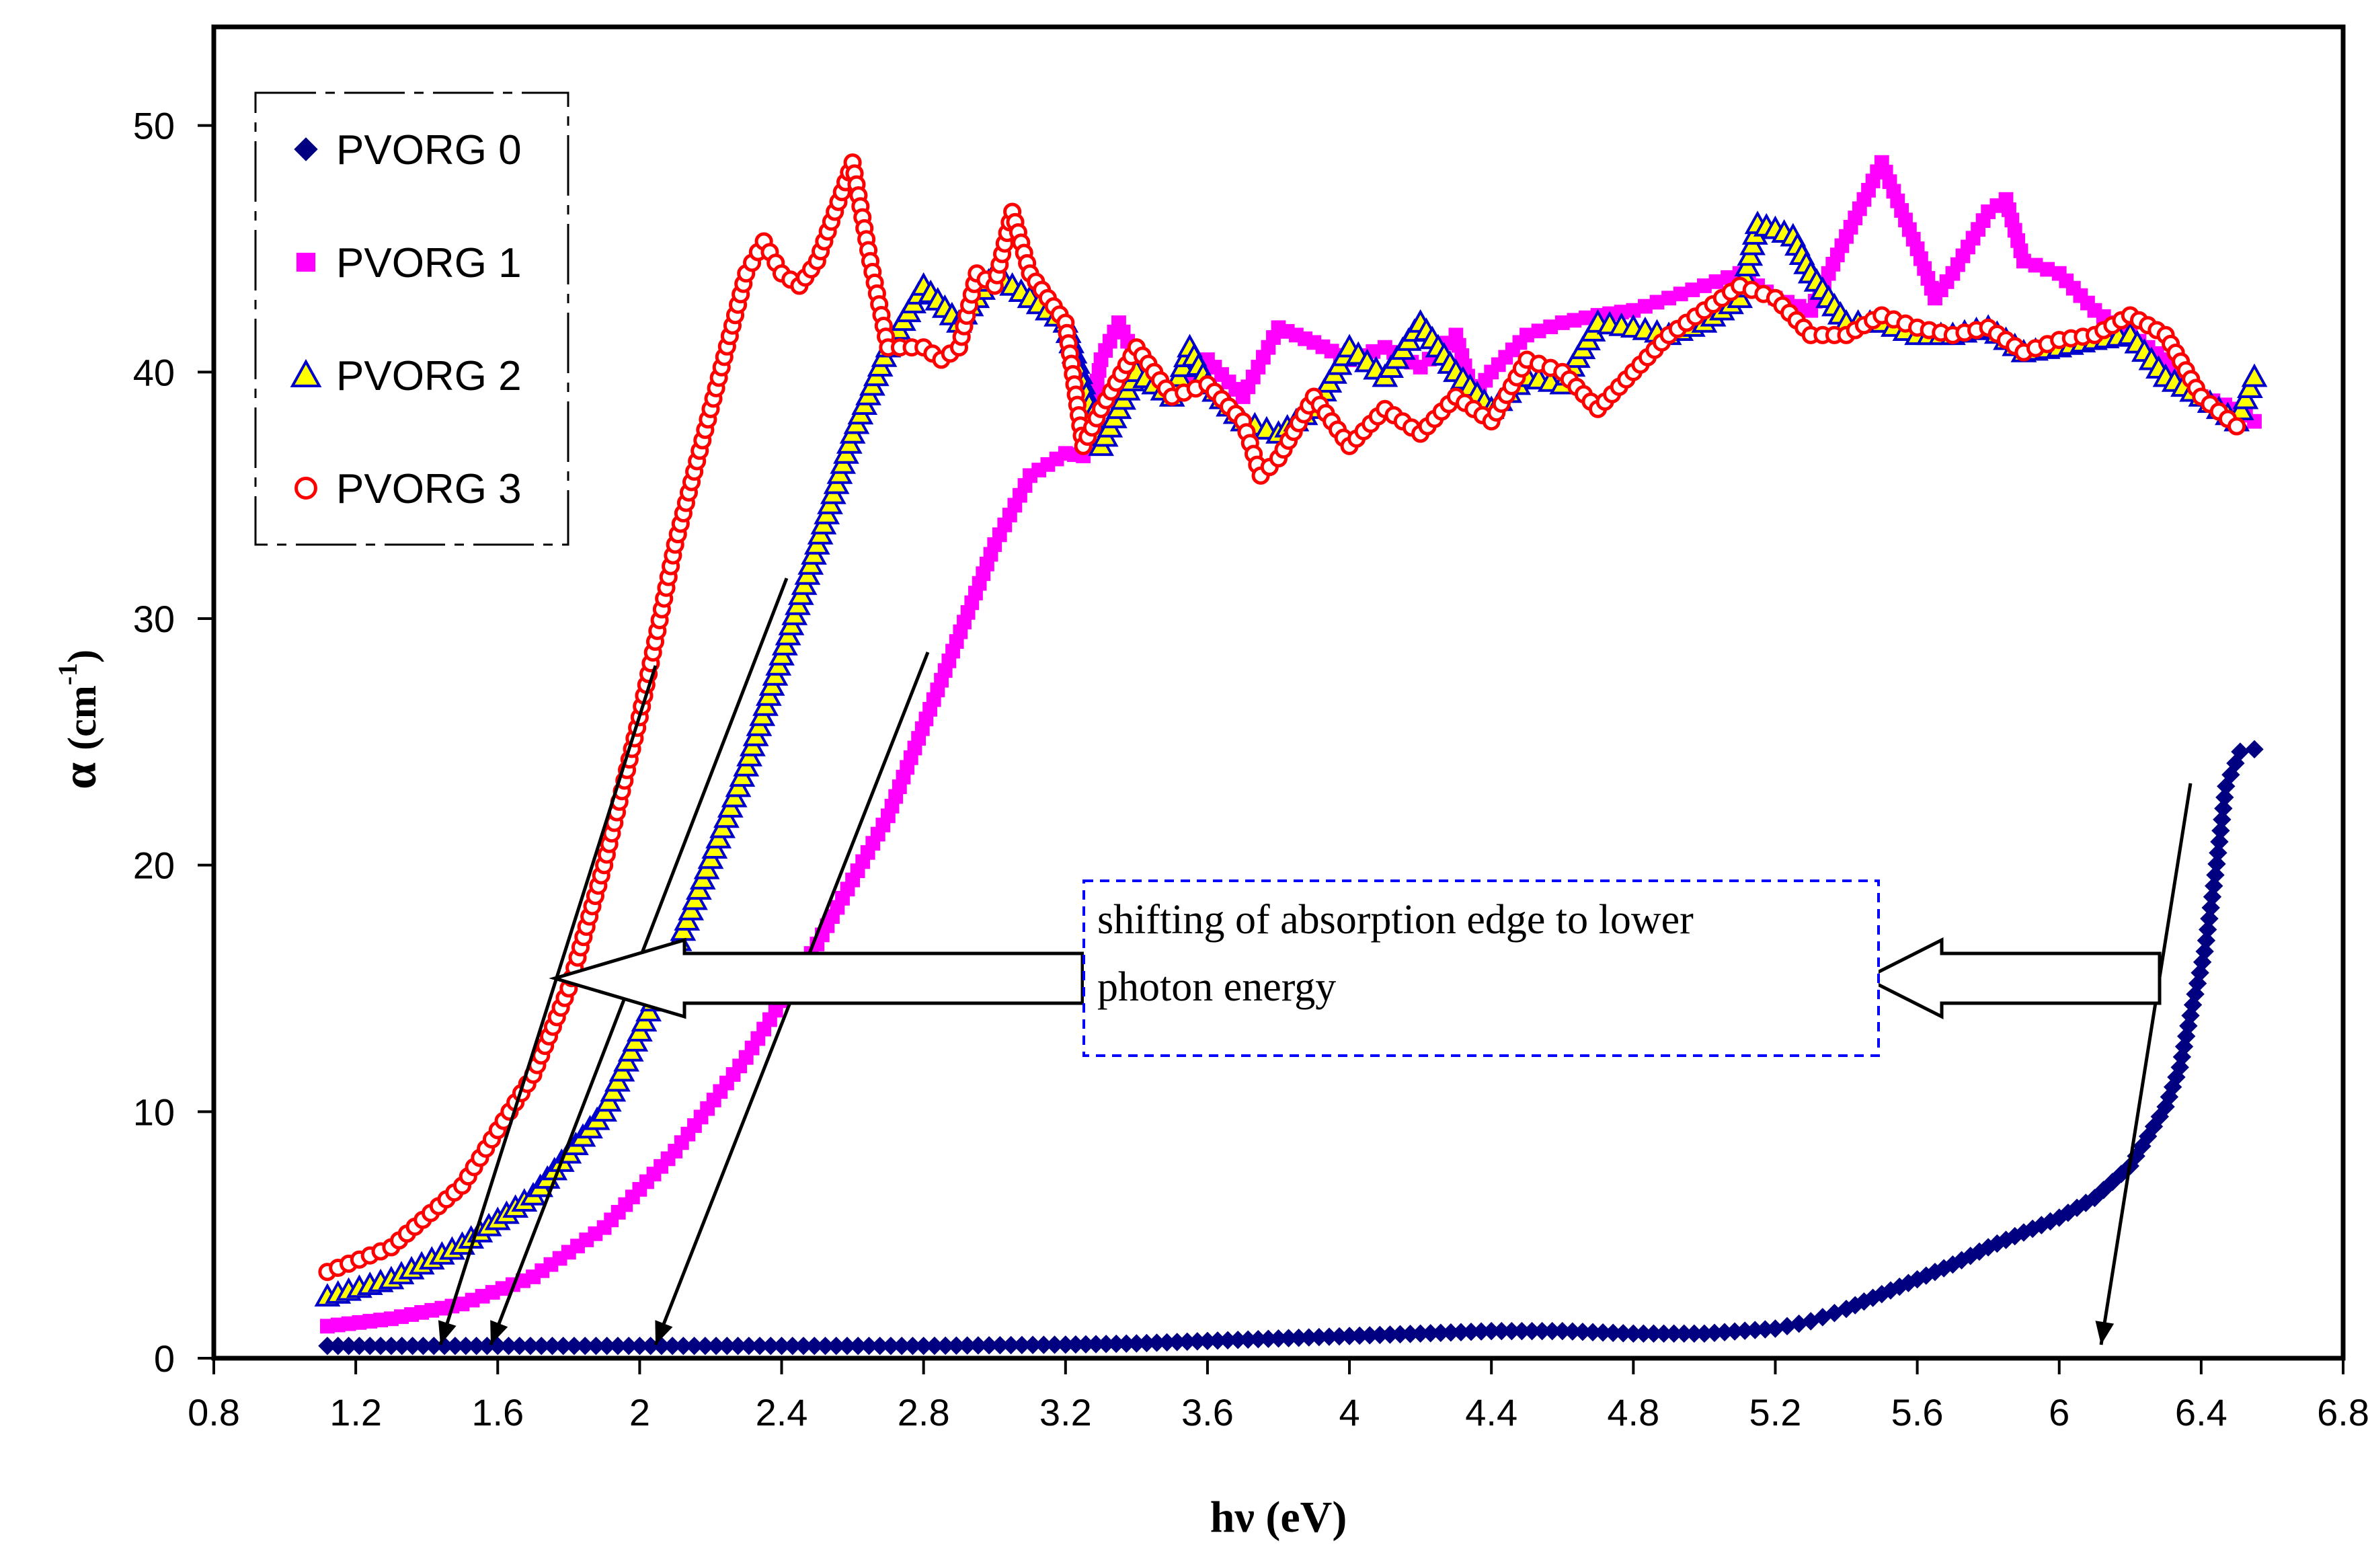  What do you see at coordinates (1065, 1412) in the screenshot?
I see `x-tick-label: 3.2` at bounding box center [1065, 1412].